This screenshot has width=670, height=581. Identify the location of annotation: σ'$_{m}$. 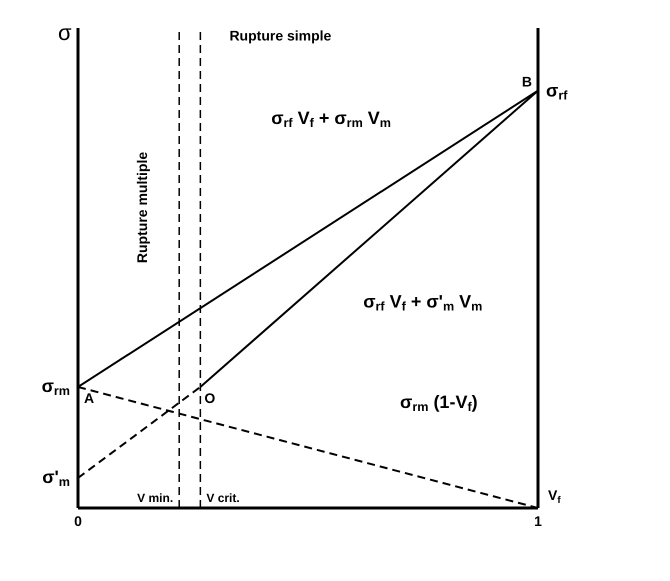
(56, 478).